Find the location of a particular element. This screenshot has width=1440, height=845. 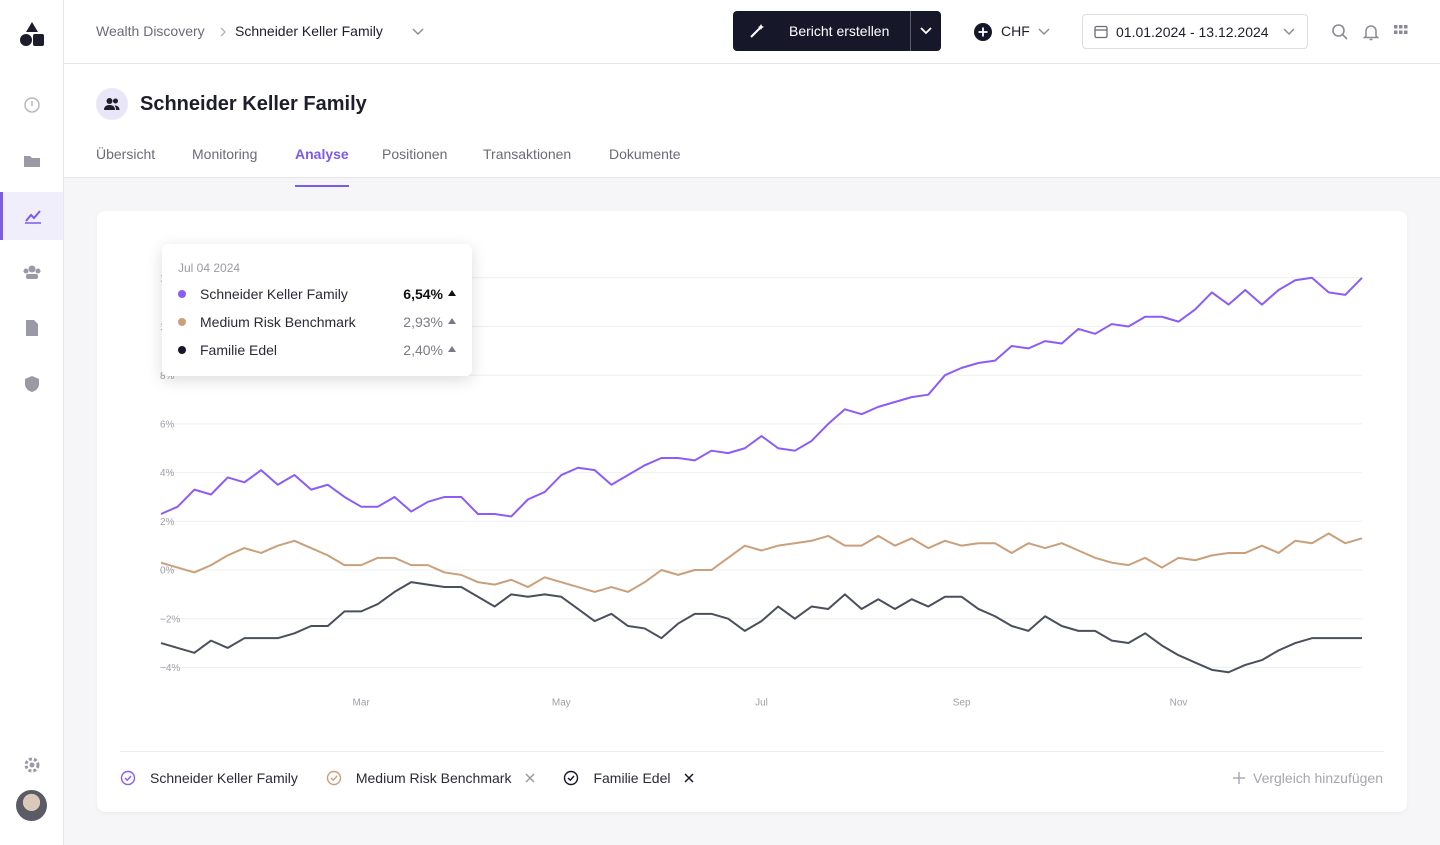

legend-label: Medium Risk Benchmark is located at coordinates (433, 778).